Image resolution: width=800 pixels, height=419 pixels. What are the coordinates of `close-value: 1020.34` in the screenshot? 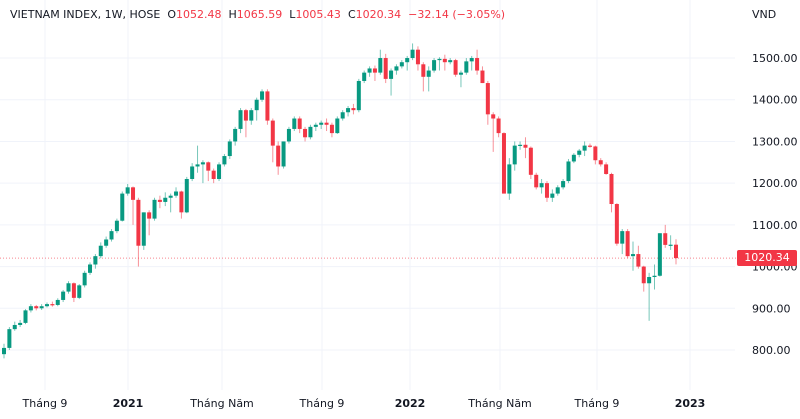 It's located at (378, 14).